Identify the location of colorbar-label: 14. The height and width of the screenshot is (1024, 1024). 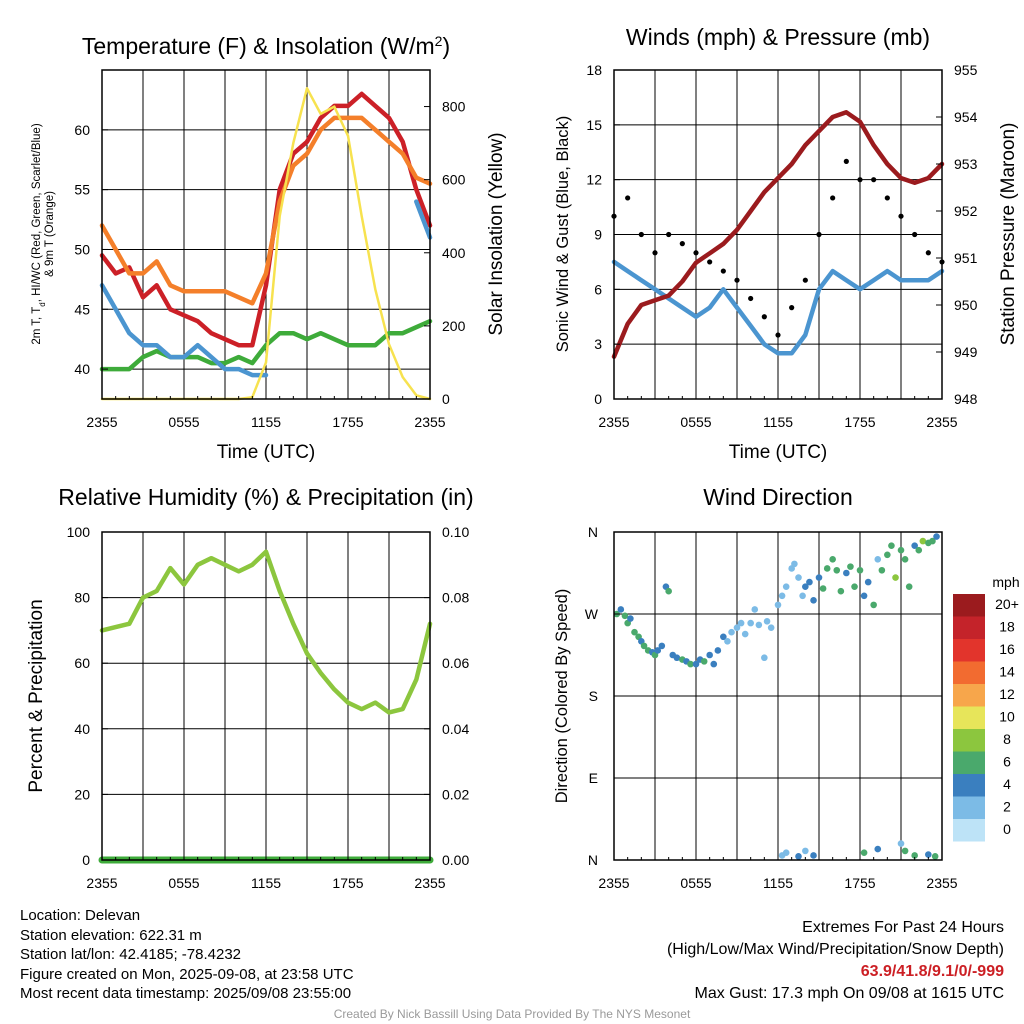
(1007, 672).